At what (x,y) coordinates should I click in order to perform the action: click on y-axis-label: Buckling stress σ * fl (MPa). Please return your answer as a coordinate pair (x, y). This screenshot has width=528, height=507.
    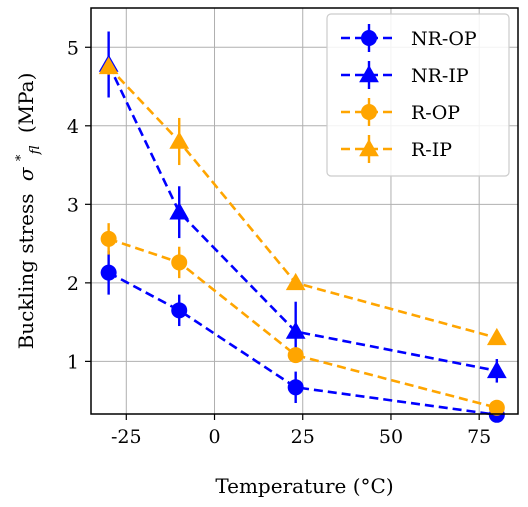
    Looking at the image, I should click on (25, 211).